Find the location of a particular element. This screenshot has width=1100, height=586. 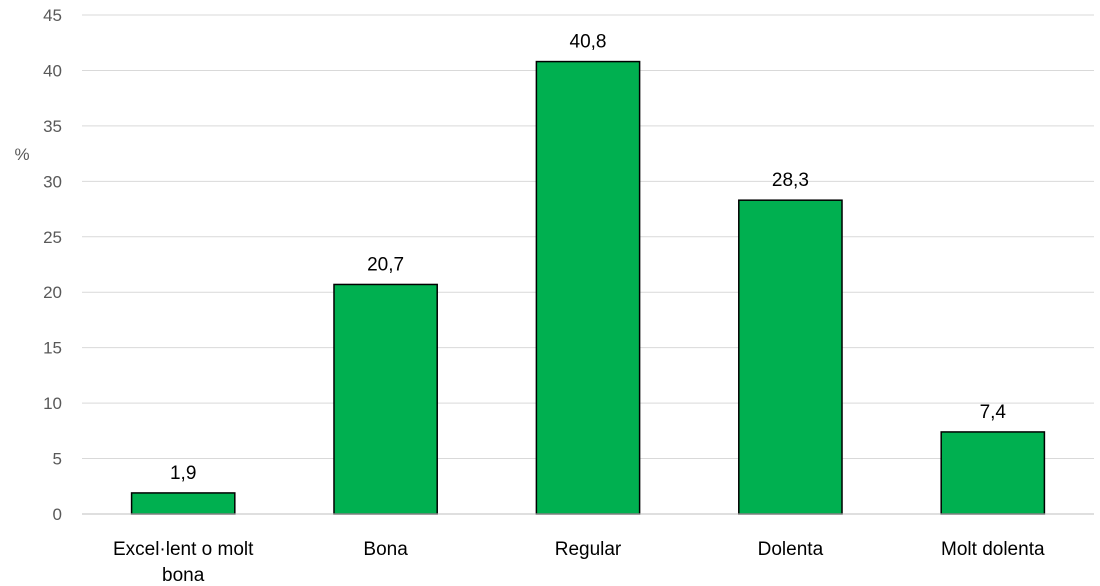

y-tick-label: 0 is located at coordinates (57, 514).